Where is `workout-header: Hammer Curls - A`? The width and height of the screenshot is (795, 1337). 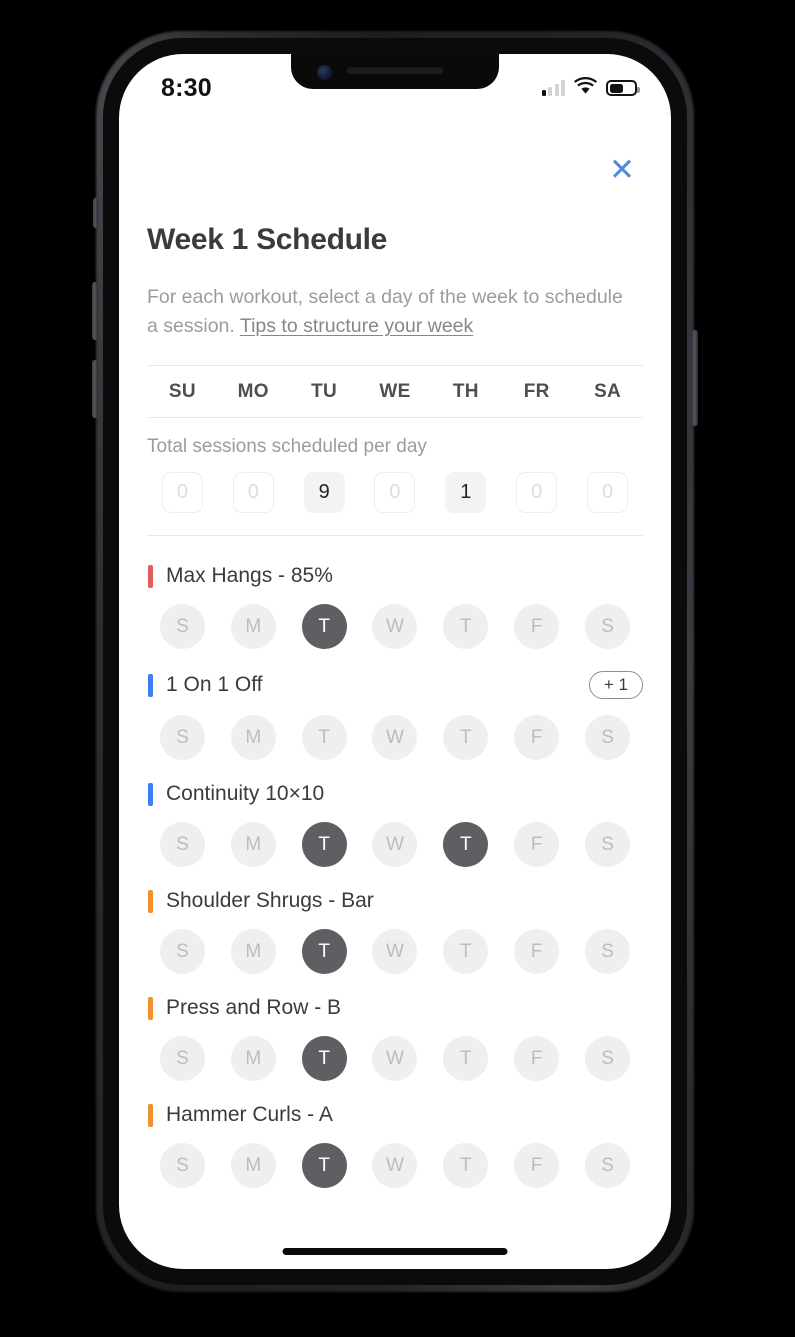 workout-header: Hammer Curls - A is located at coordinates (395, 1115).